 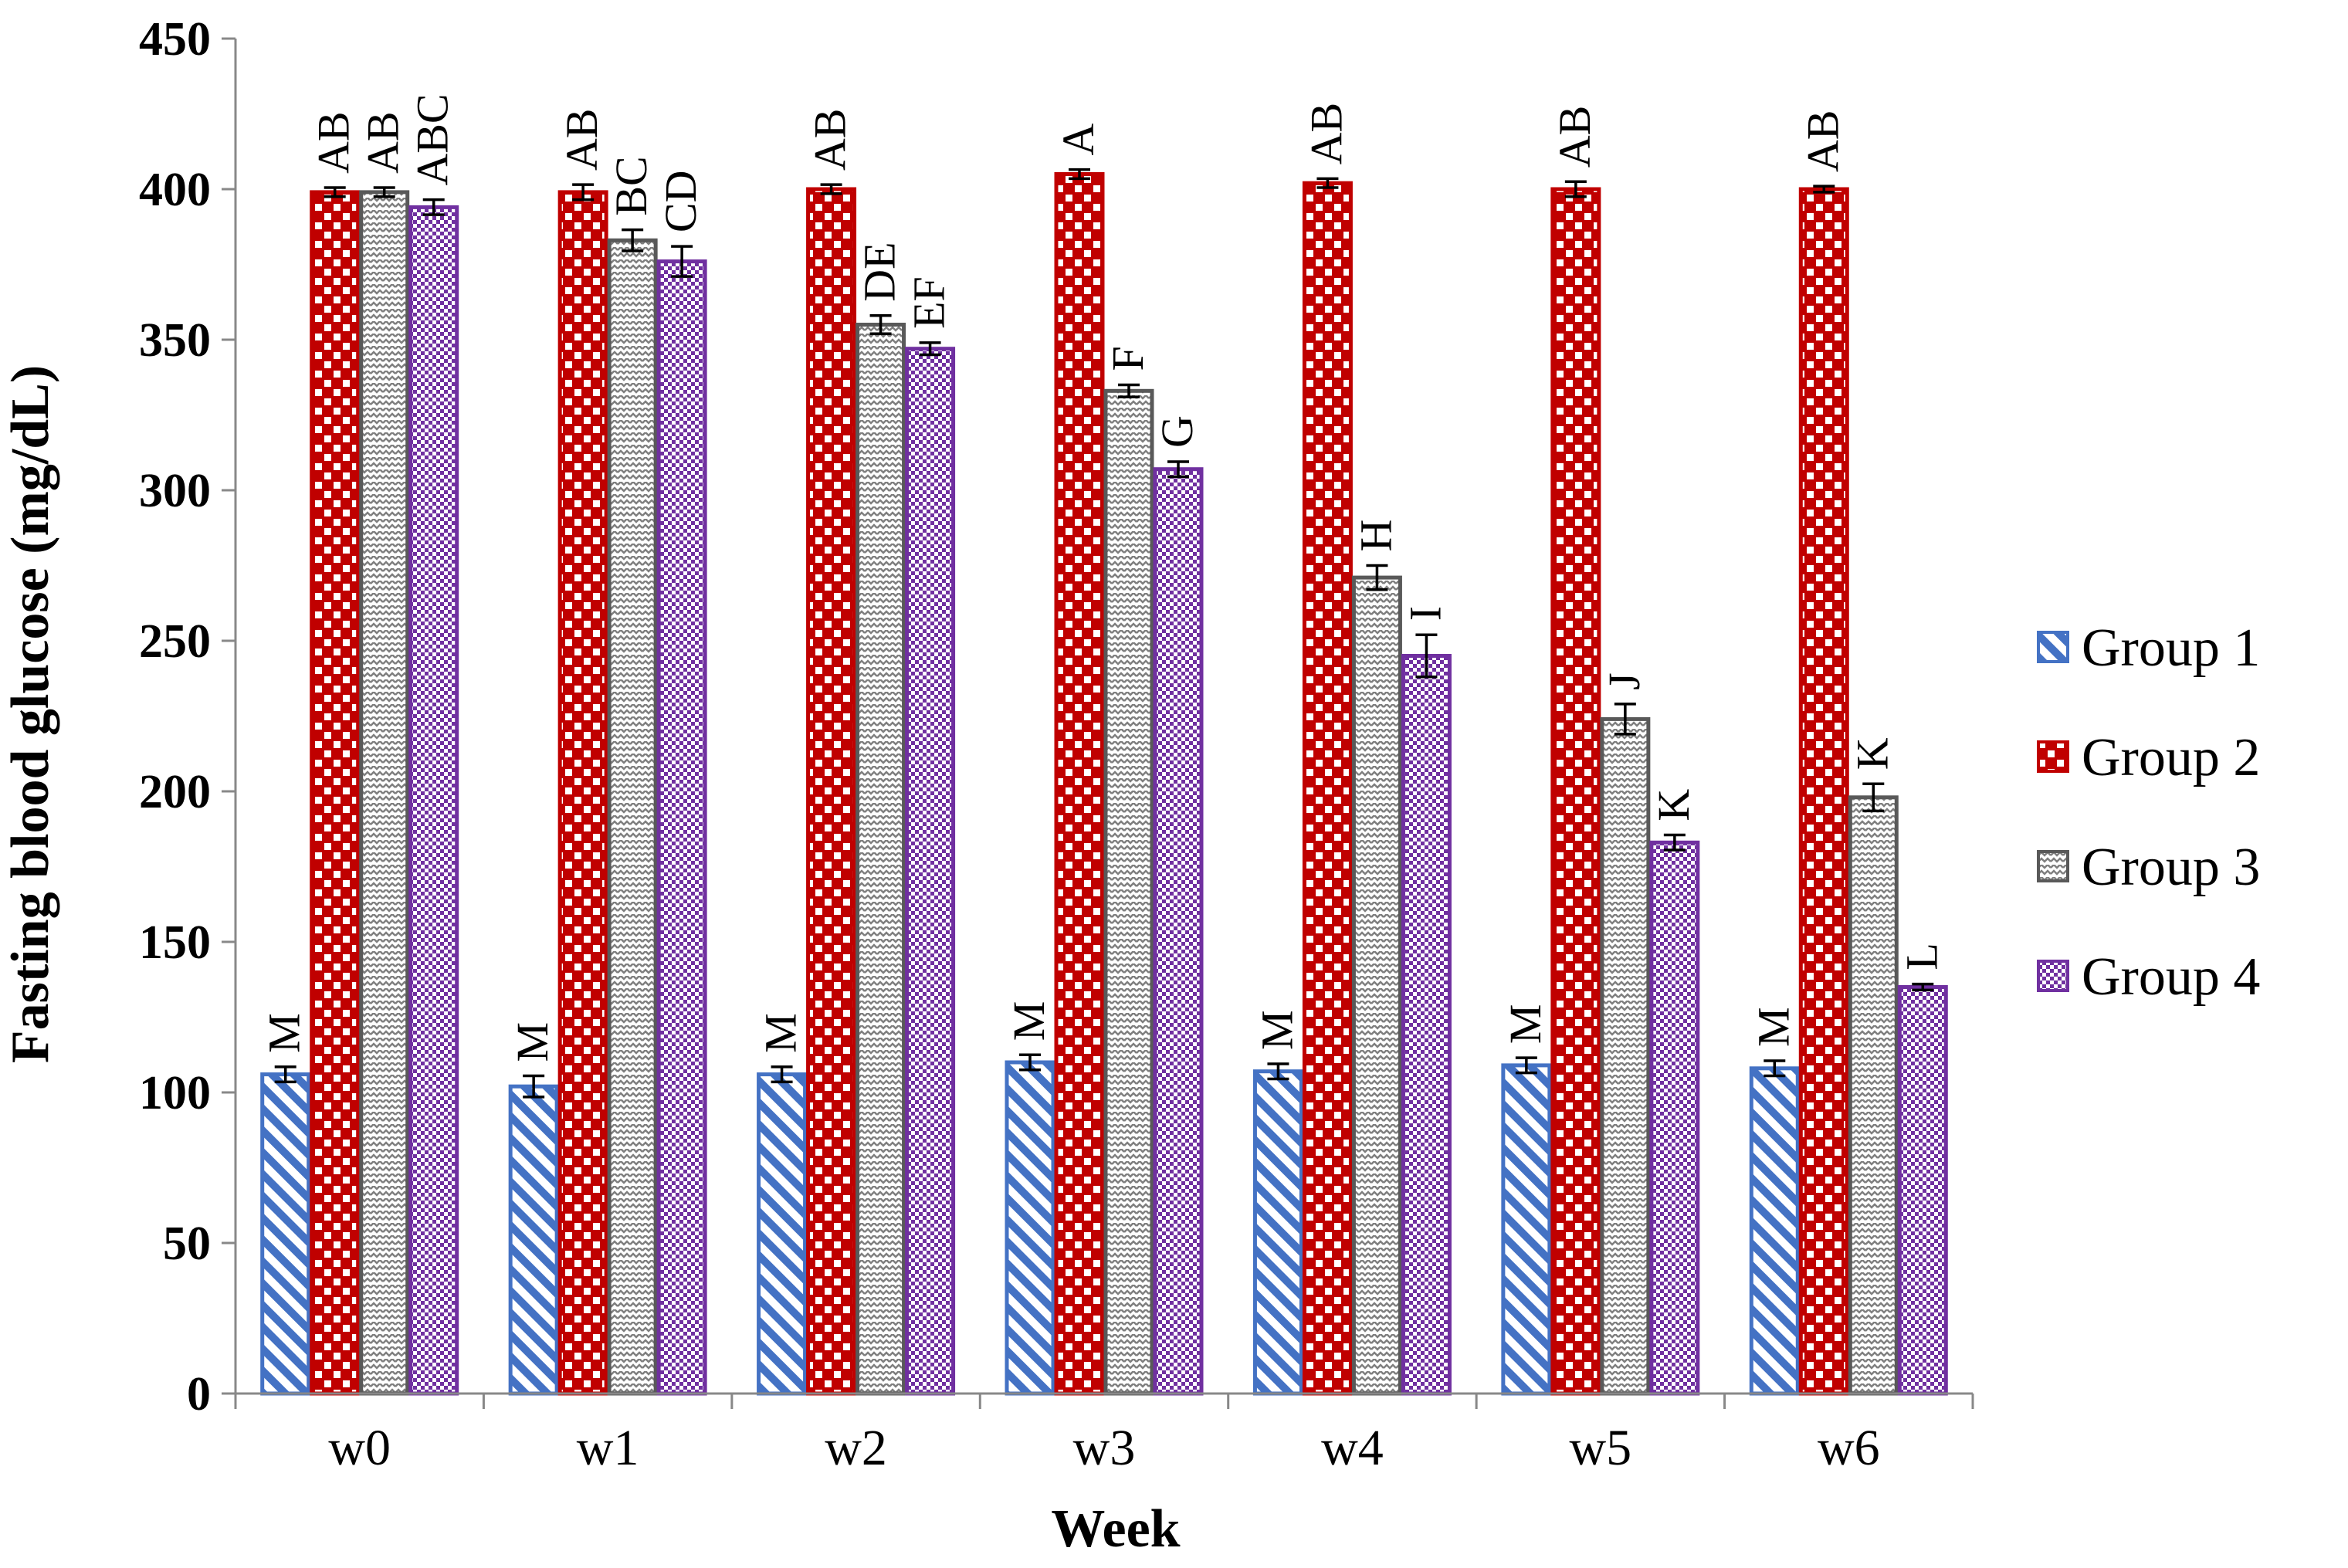 I want to click on y-tick-label: 350, so click(x=175, y=340).